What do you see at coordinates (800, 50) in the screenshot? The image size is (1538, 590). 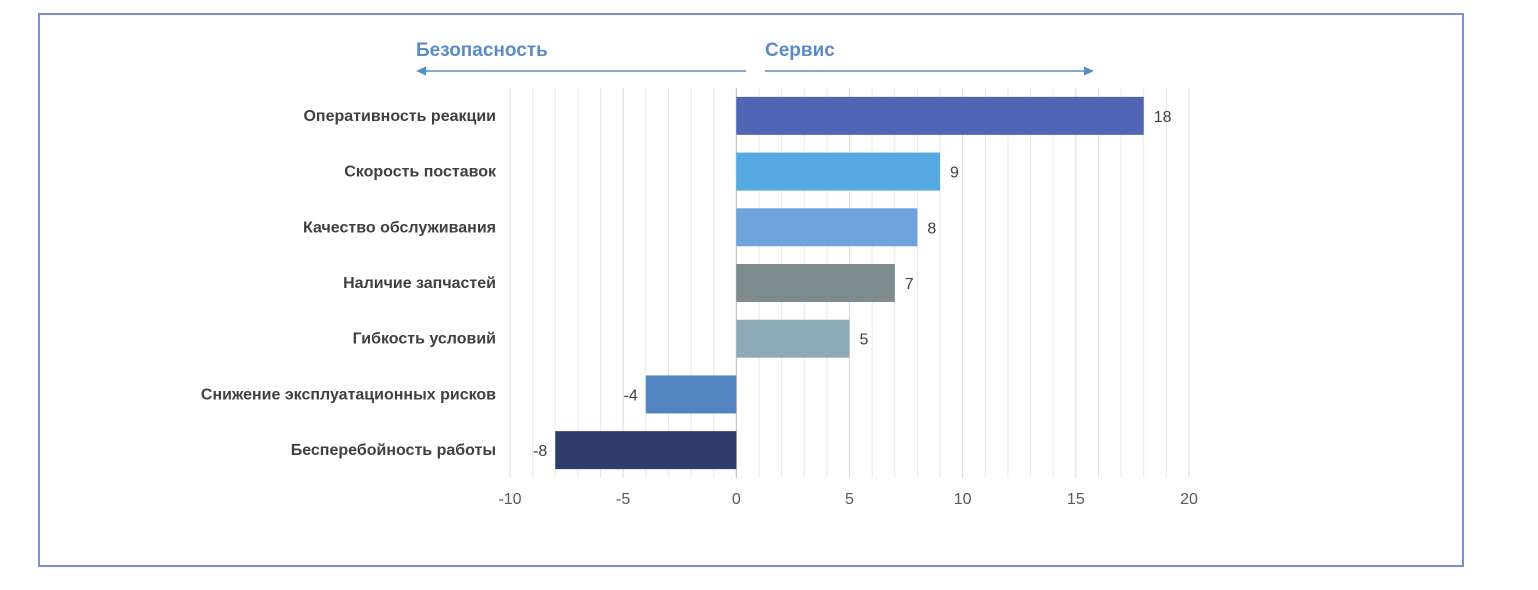 I see `direction-label-right: Сервис` at bounding box center [800, 50].